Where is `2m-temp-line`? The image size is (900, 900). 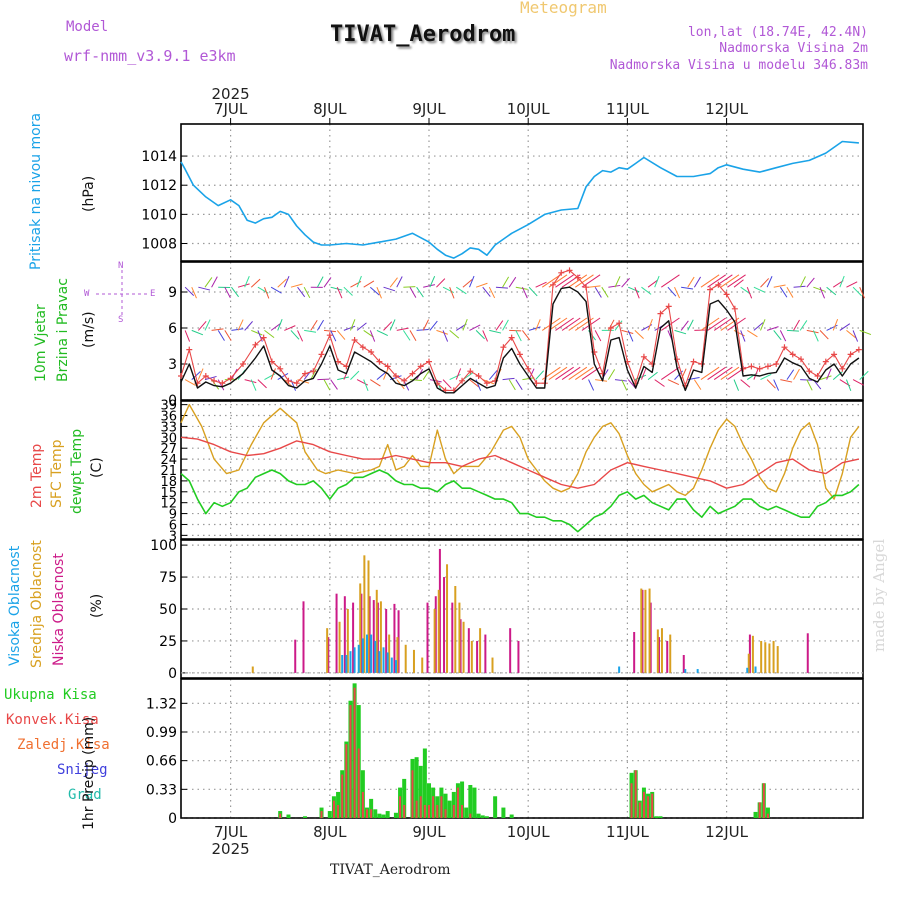
2m-temp-line is located at coordinates (520, 462).